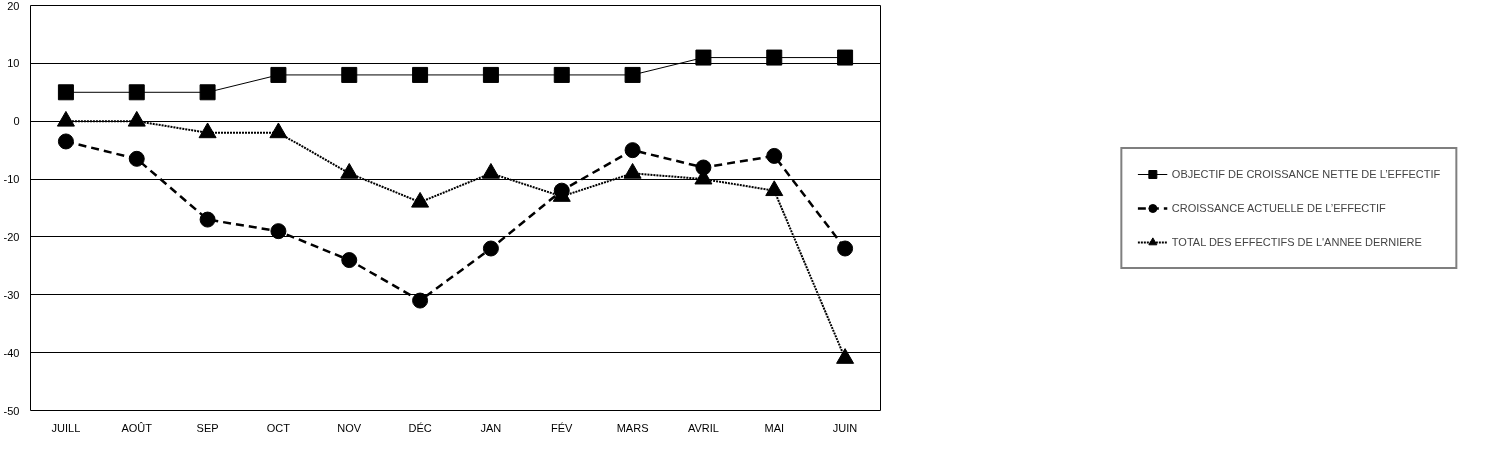 Image resolution: width=1509 pixels, height=449 pixels. Describe the element at coordinates (11, 410) in the screenshot. I see `y-tick-label: -50` at that location.